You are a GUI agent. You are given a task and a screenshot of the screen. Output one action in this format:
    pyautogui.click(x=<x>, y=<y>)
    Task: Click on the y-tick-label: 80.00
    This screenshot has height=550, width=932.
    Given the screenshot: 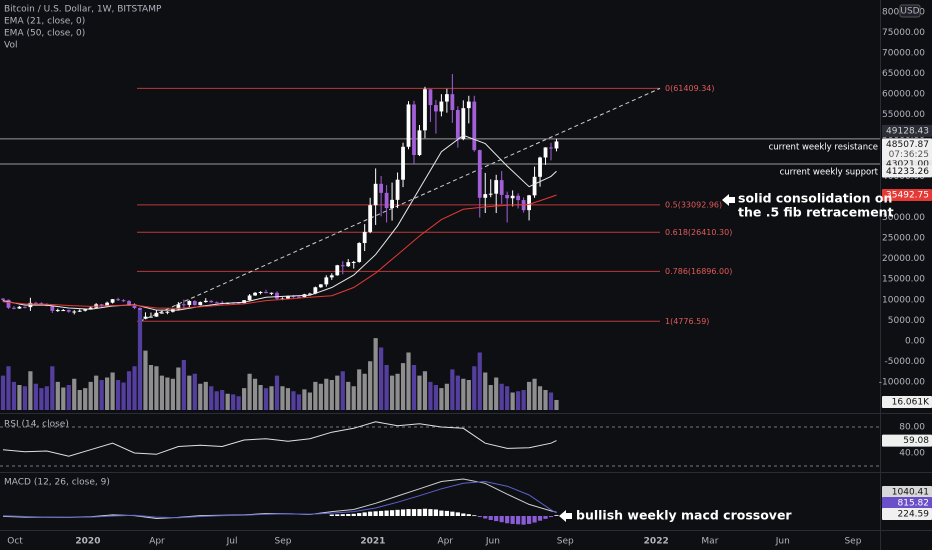 What is the action you would take?
    pyautogui.click(x=912, y=428)
    